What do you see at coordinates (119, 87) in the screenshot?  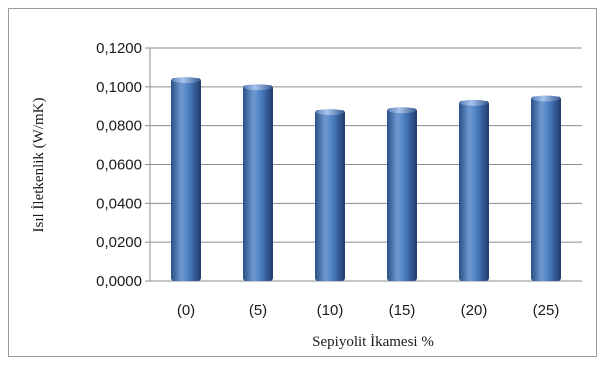 I see `y-tick-label: 0,1000` at bounding box center [119, 87].